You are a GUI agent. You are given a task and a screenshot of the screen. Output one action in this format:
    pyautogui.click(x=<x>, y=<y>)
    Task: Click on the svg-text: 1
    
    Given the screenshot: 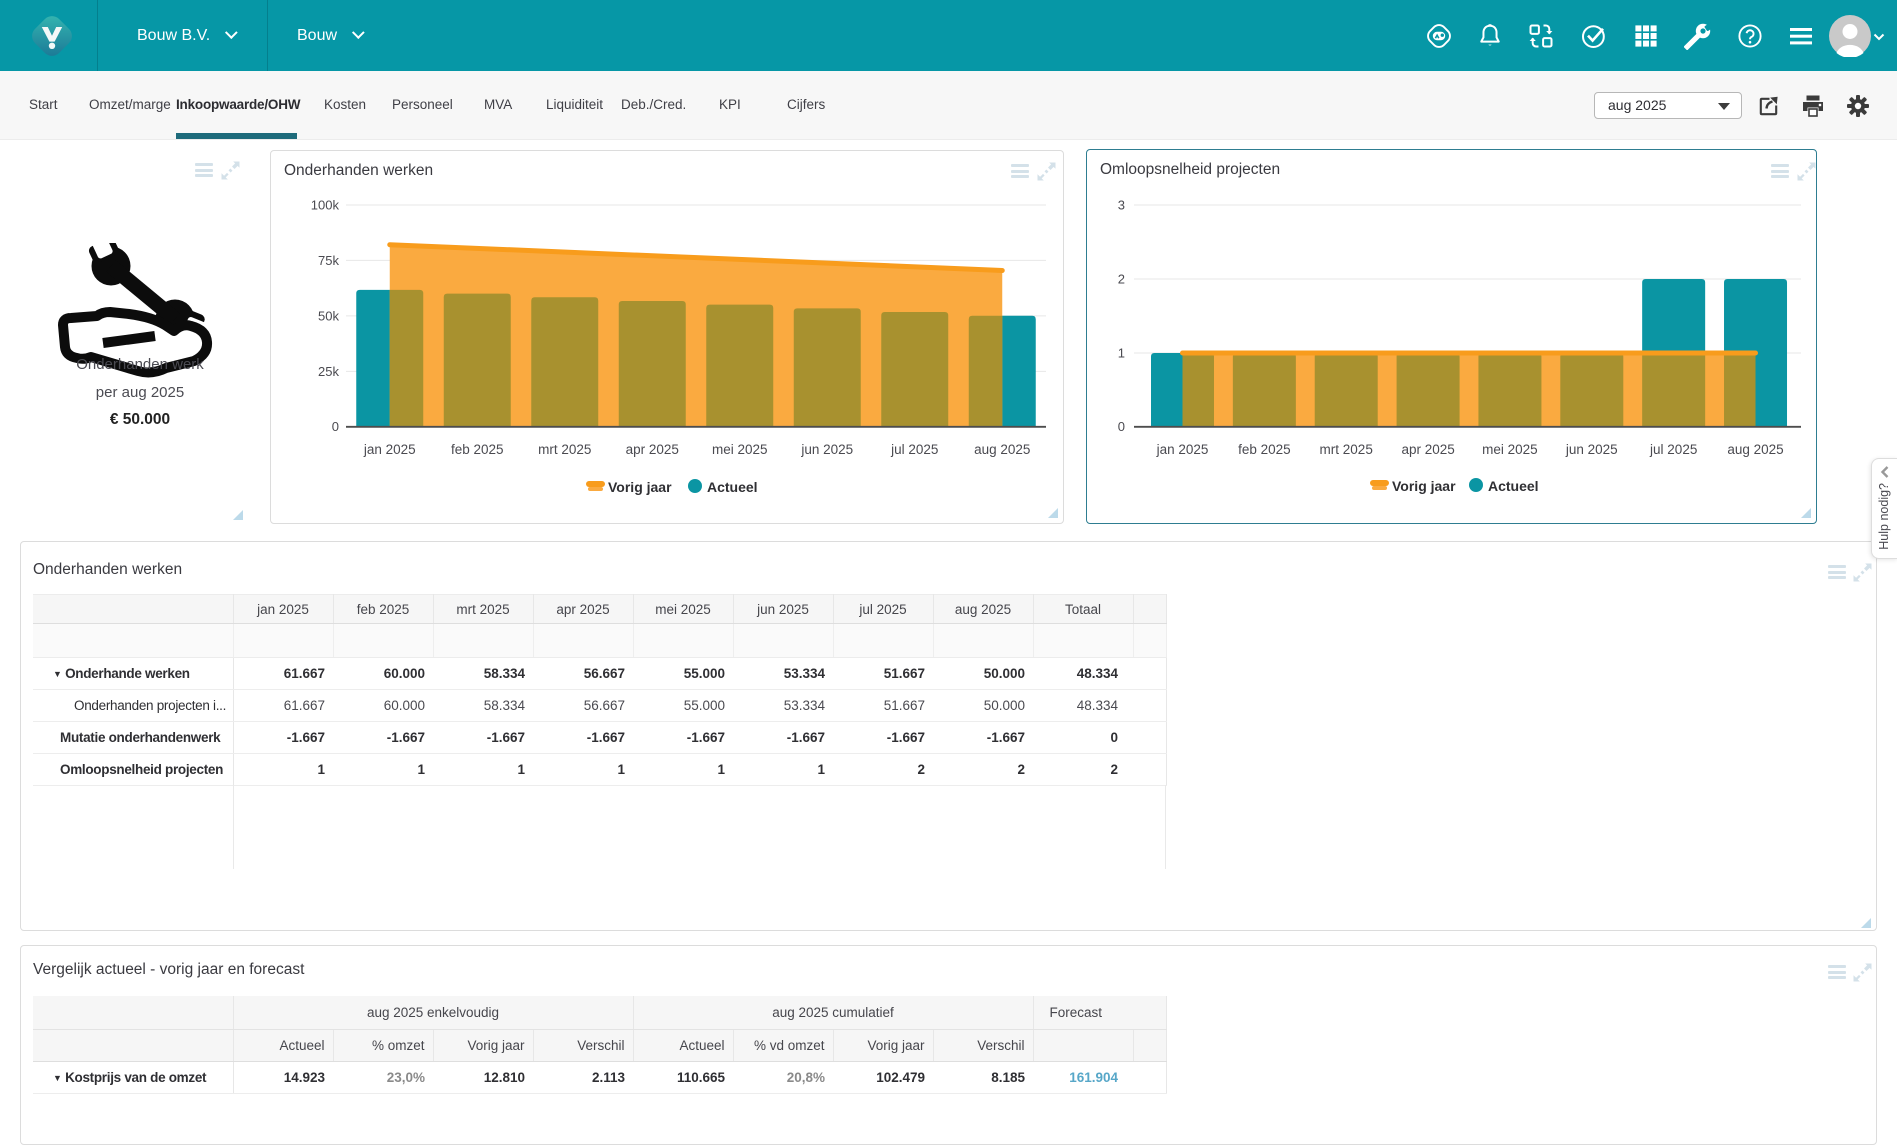 What is the action you would take?
    pyautogui.click(x=1121, y=353)
    